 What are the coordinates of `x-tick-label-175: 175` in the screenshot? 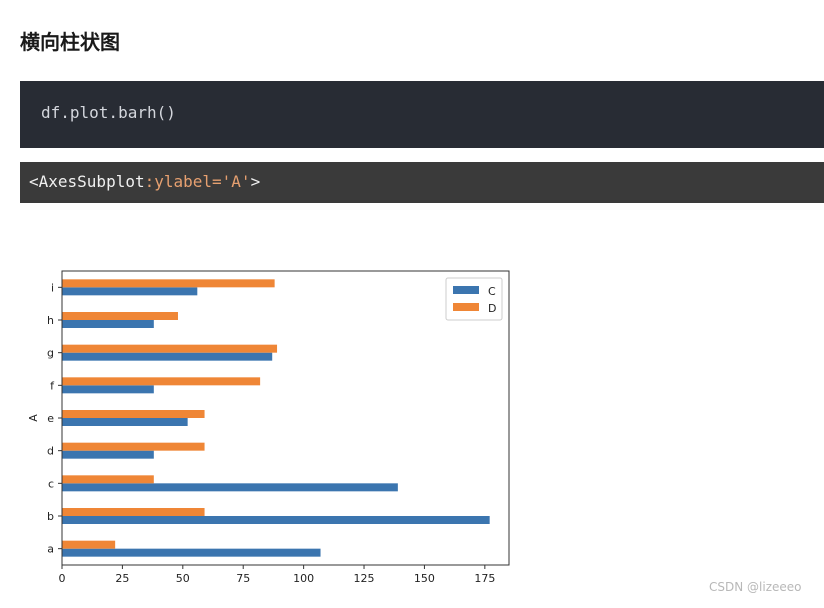 It's located at (484, 578).